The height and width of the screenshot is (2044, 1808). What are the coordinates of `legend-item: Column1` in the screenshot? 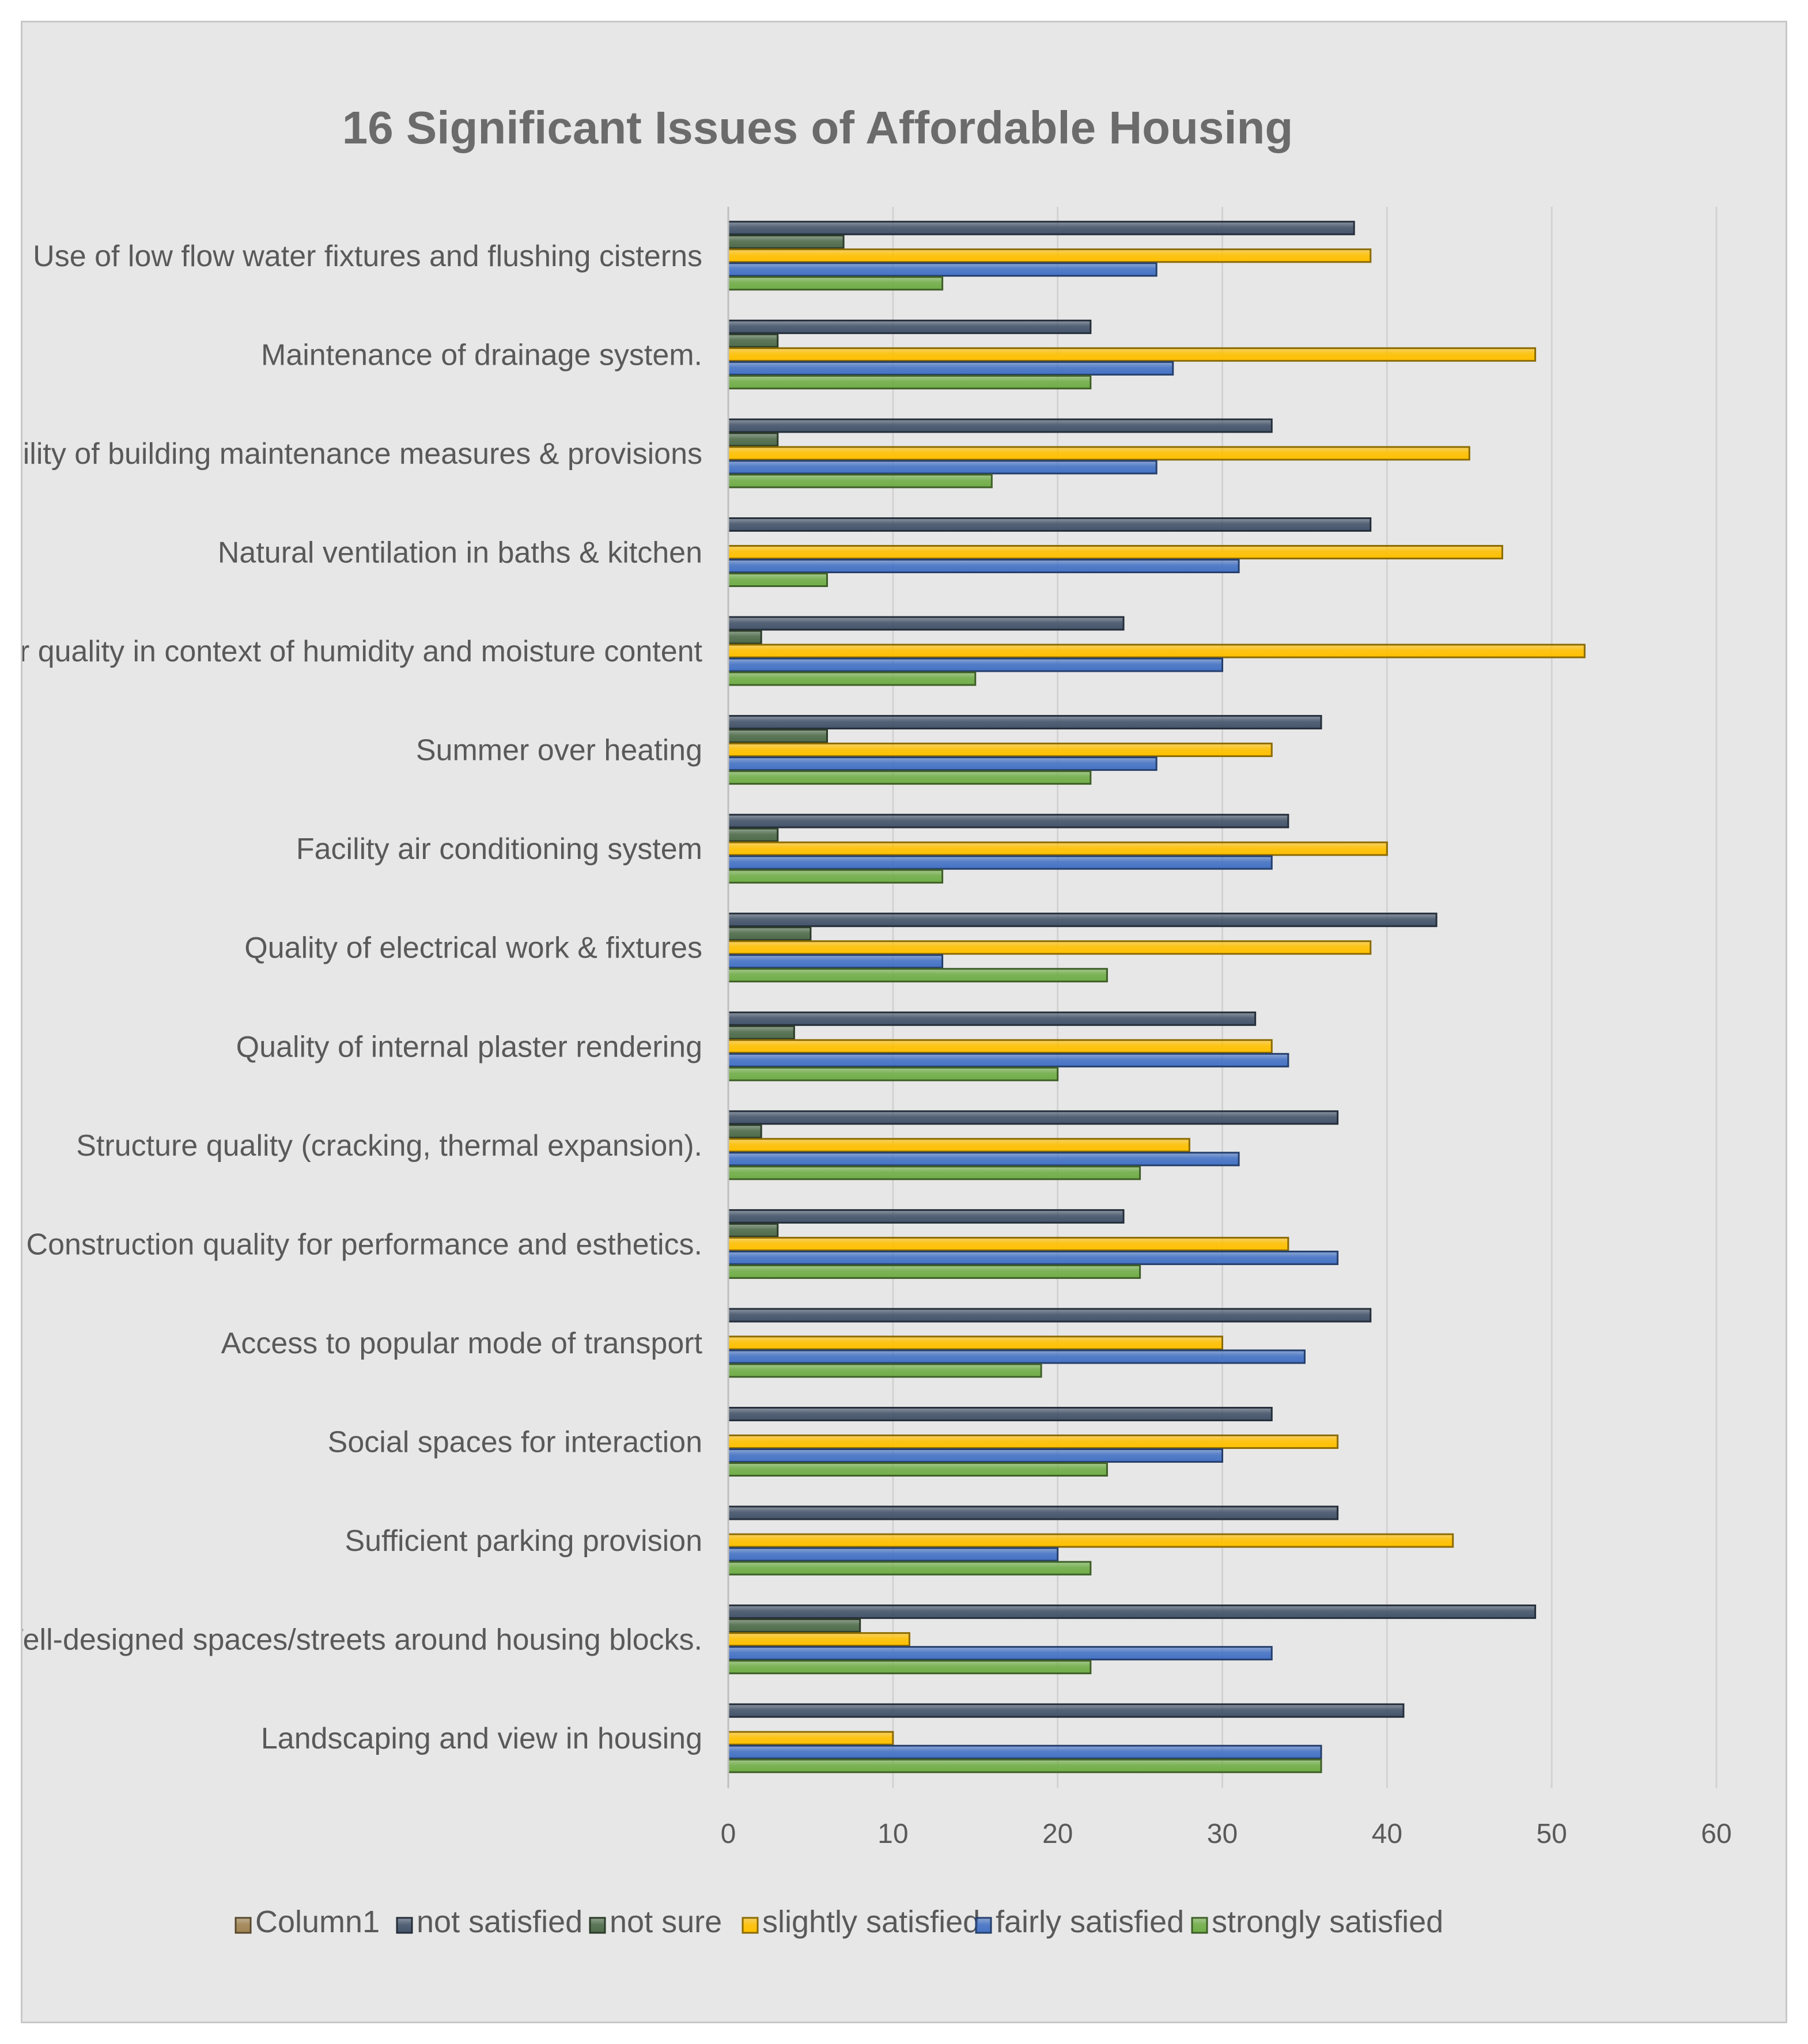 It's located at (307, 1922).